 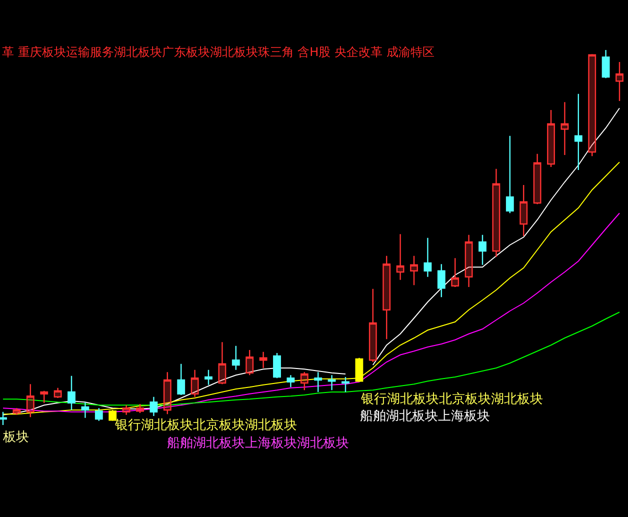 I want to click on annotation: 船舶湖北板块上海板块, so click(x=425, y=416).